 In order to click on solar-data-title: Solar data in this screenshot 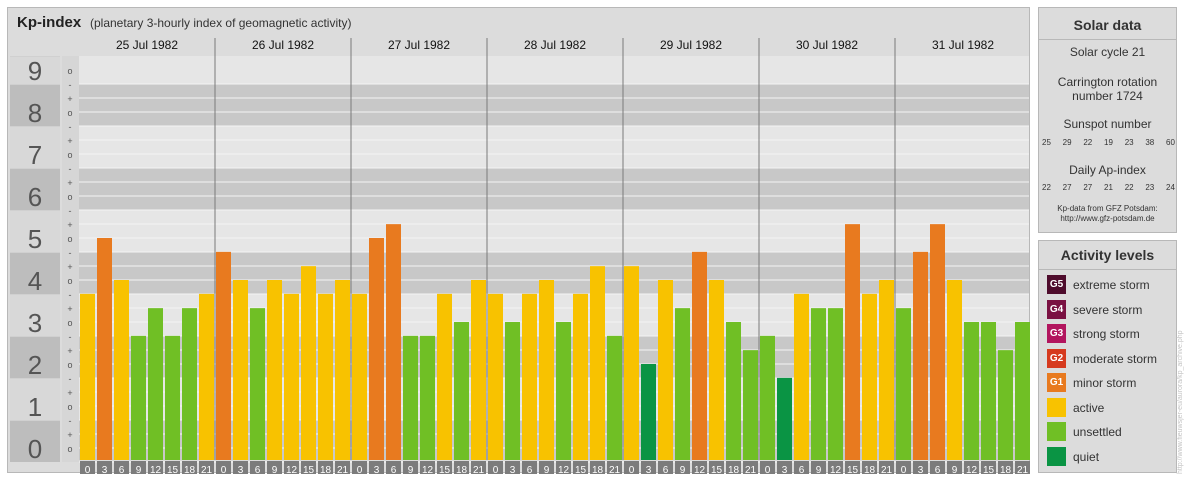, I will do `click(1107, 25)`.